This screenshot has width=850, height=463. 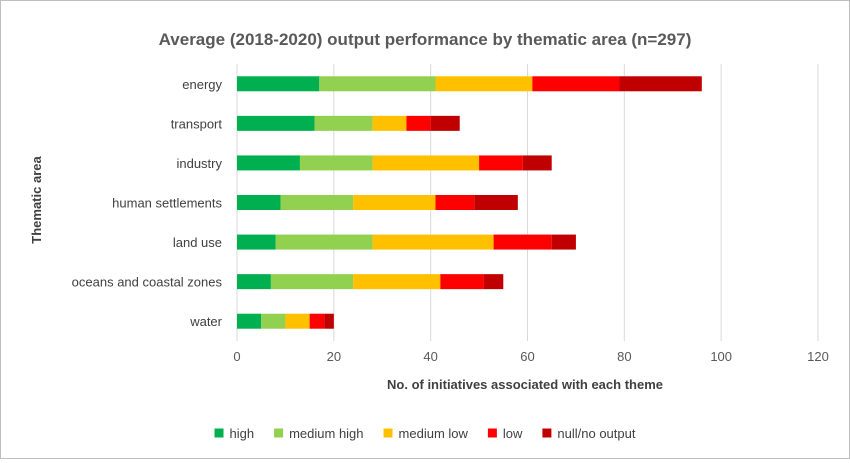 I want to click on category-label: transport, so click(x=197, y=123).